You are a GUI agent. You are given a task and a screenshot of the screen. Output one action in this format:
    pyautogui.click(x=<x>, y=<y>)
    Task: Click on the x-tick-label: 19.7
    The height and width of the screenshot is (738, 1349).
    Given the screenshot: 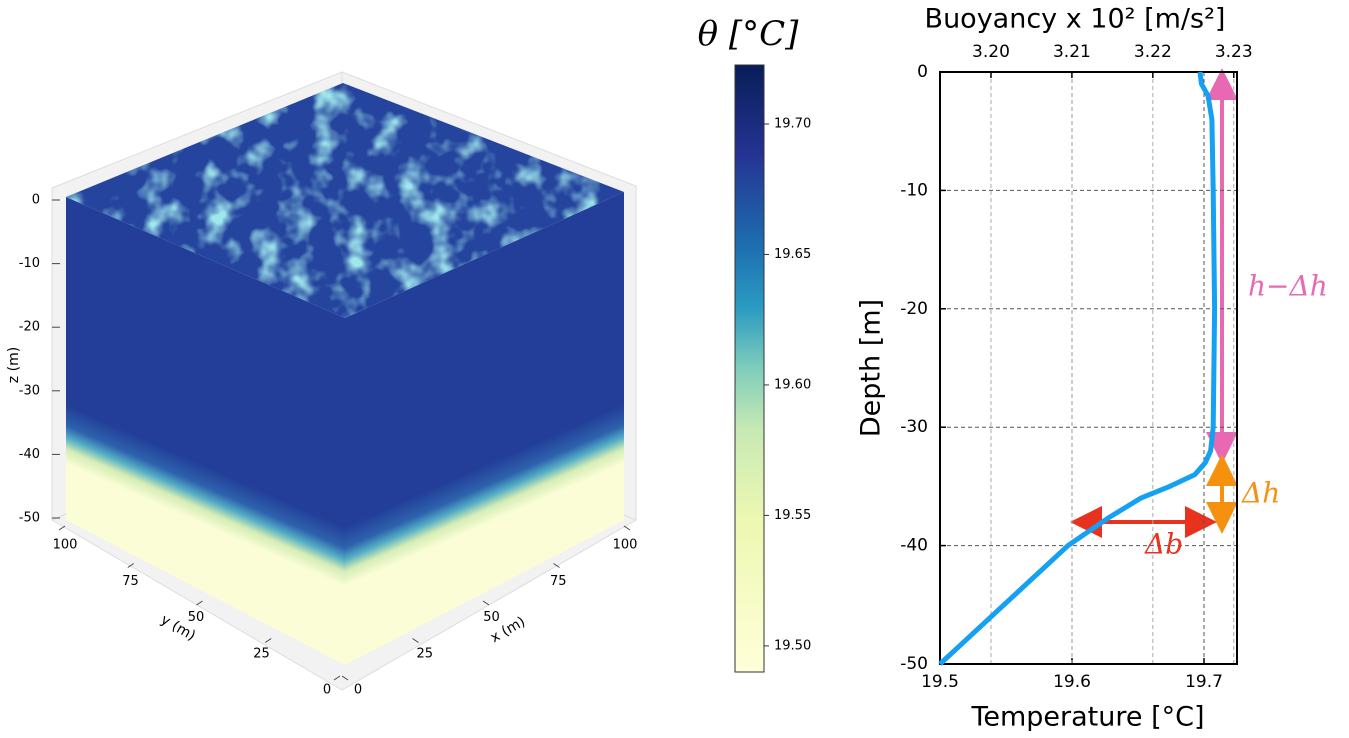 What is the action you would take?
    pyautogui.click(x=1204, y=682)
    